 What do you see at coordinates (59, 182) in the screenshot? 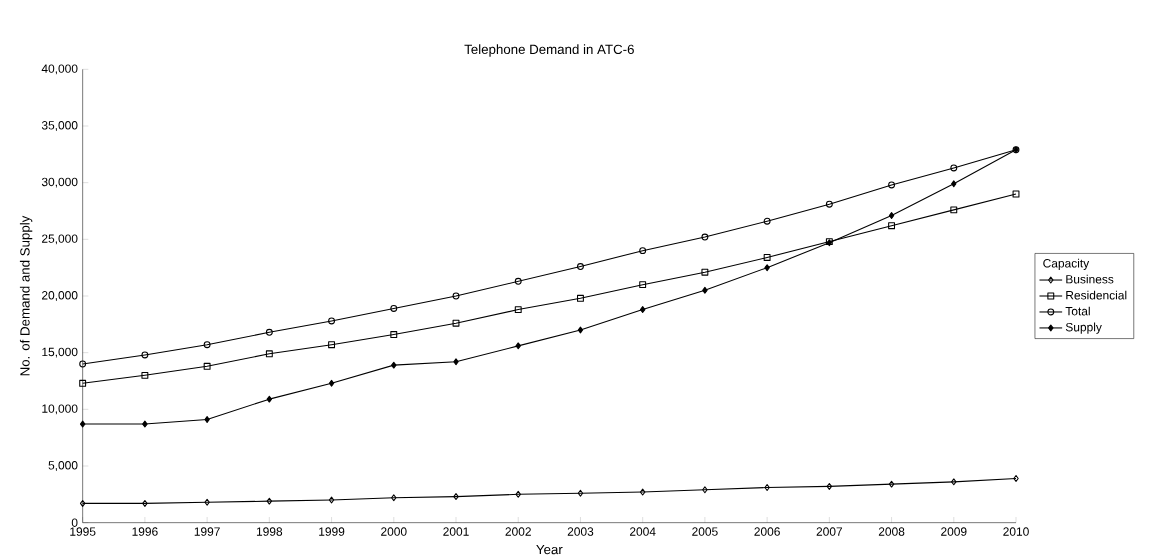
I see `y-tick-label: 30,000` at bounding box center [59, 182].